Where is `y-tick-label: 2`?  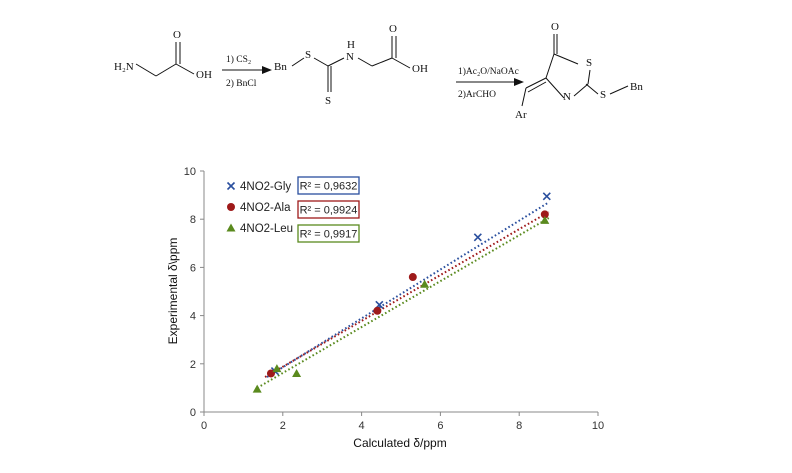 y-tick-label: 2 is located at coordinates (193, 365).